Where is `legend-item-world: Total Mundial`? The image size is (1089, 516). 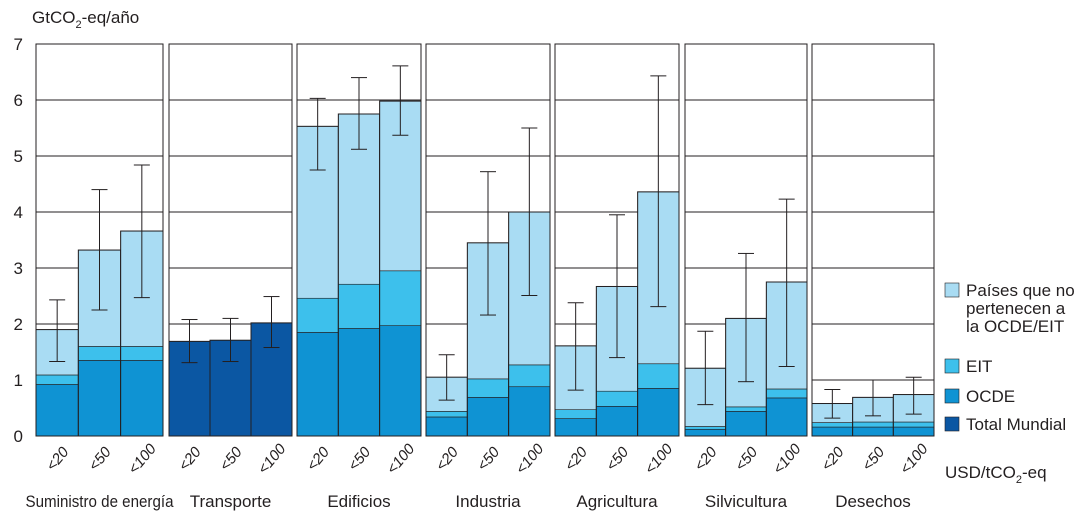
legend-item-world: Total Mundial is located at coordinates (1005, 424).